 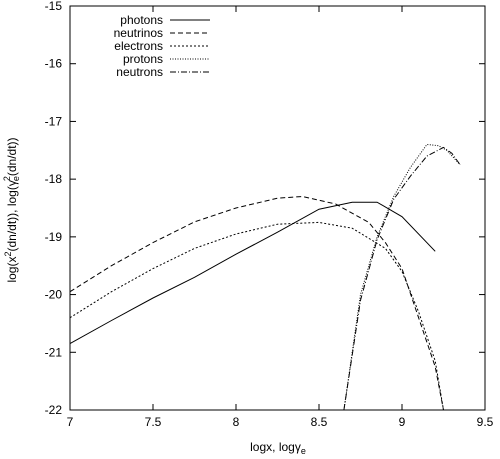 What do you see at coordinates (236, 422) in the screenshot?
I see `x-tick-label: 8` at bounding box center [236, 422].